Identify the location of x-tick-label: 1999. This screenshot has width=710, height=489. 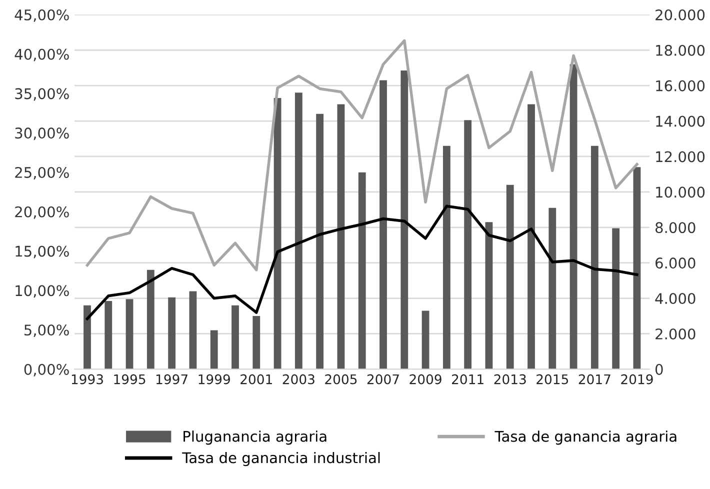
(214, 379).